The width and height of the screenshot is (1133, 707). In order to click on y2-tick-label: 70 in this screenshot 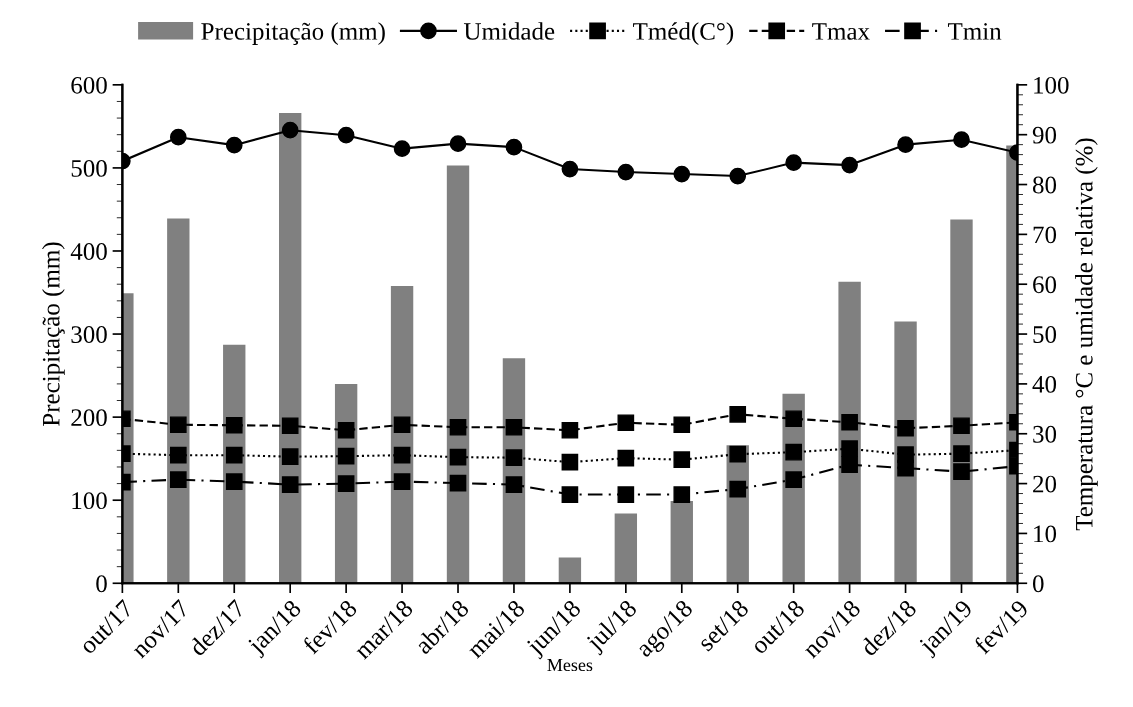, I will do `click(1045, 235)`.